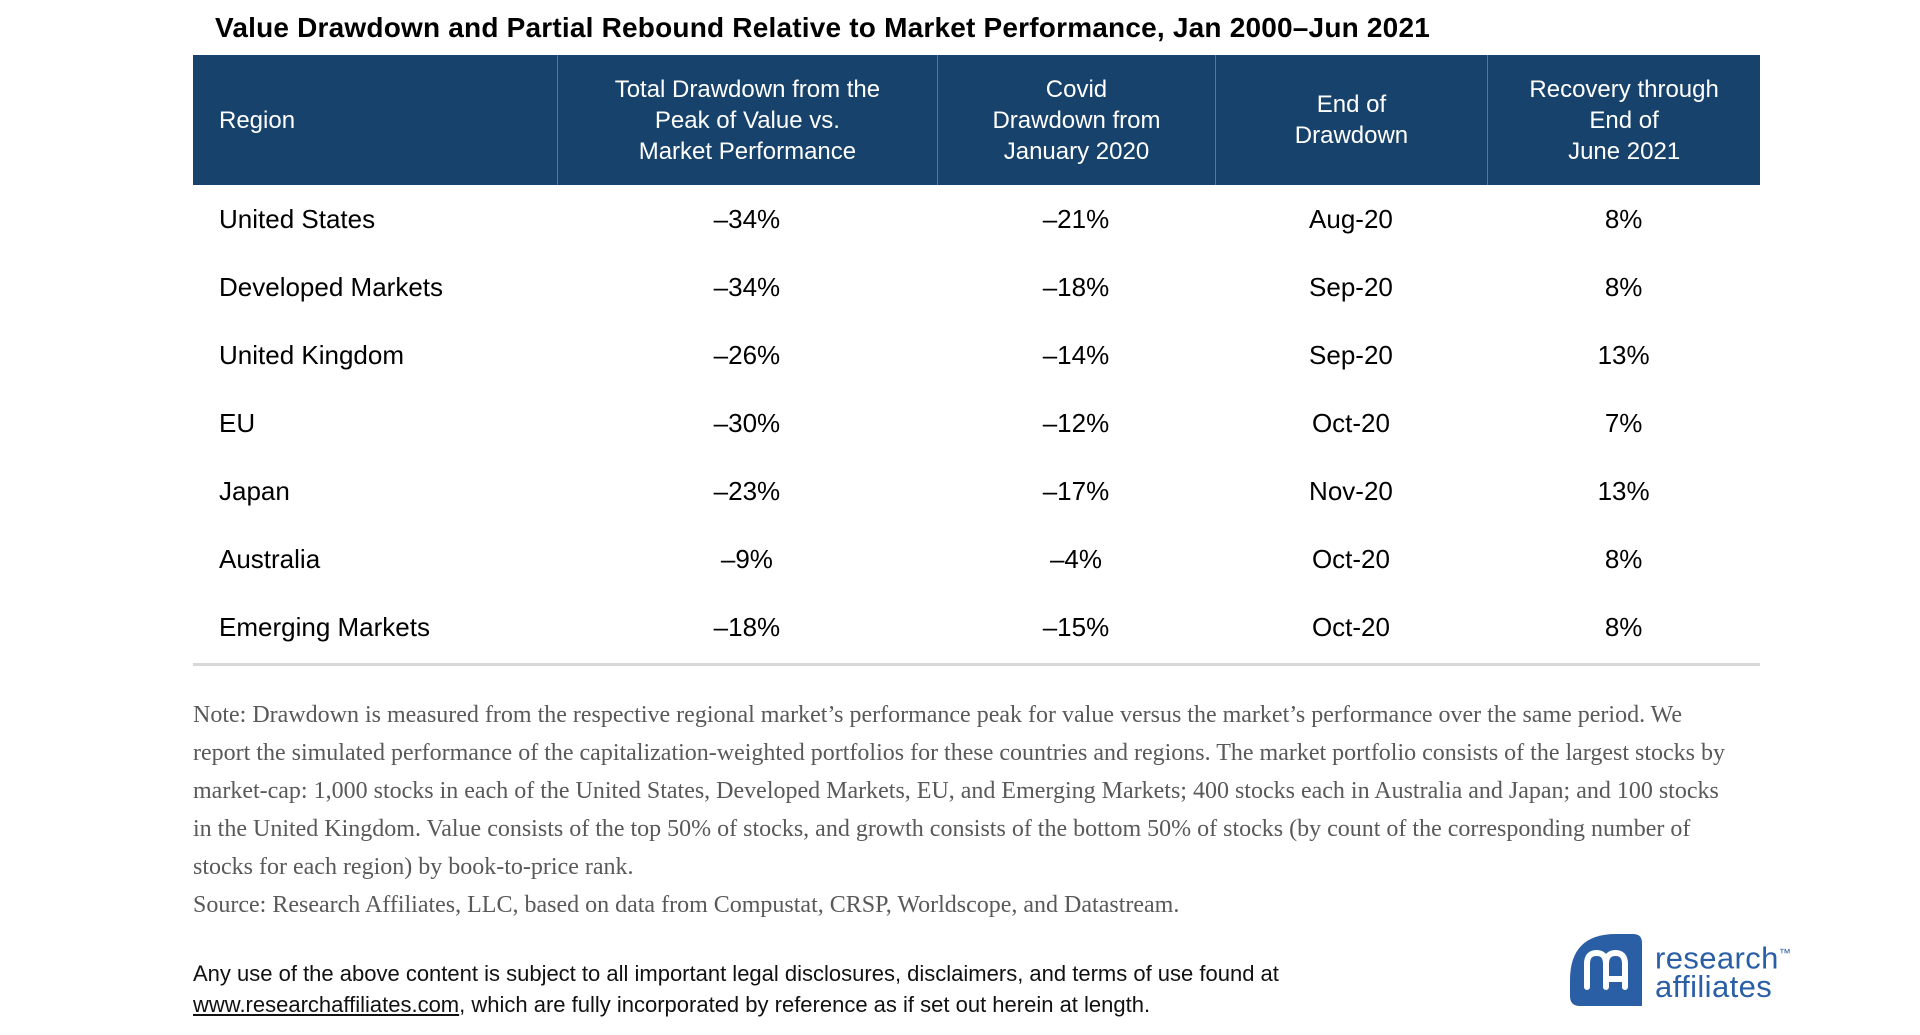 This screenshot has width=1920, height=1035. I want to click on table-row: Emerging Markets –18% –15% Oct-20 8%, so click(976, 627).